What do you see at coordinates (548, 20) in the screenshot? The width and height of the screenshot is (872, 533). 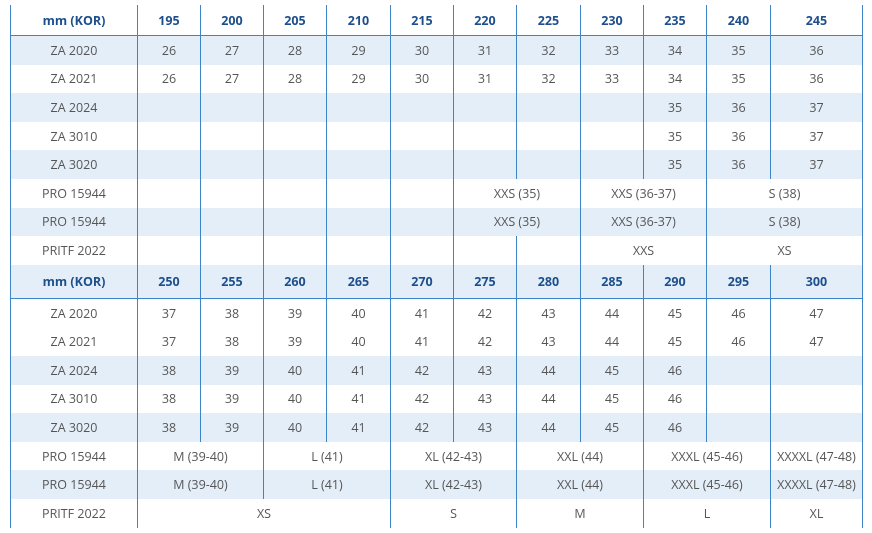 I see `header-cell: 225` at bounding box center [548, 20].